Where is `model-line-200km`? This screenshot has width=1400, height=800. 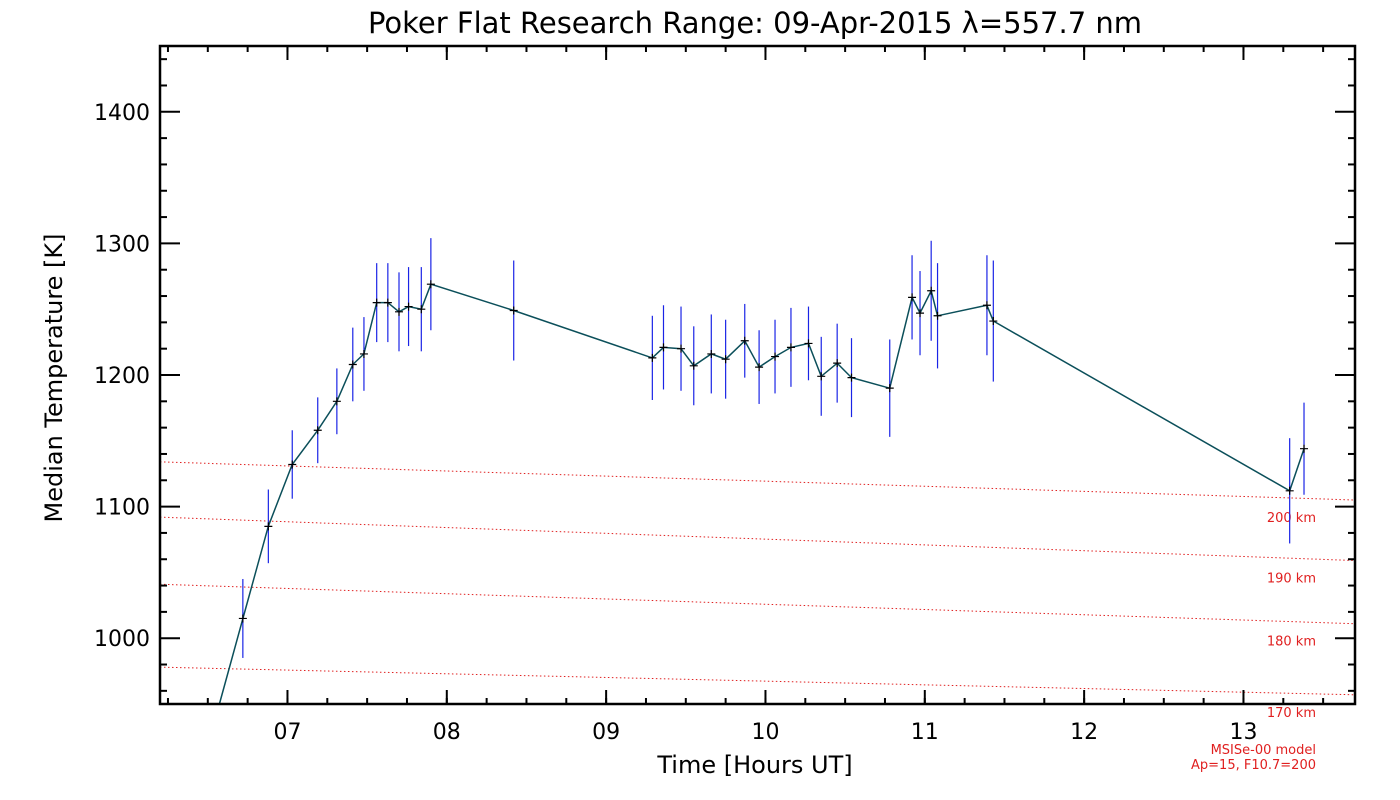 model-line-200km is located at coordinates (757, 481).